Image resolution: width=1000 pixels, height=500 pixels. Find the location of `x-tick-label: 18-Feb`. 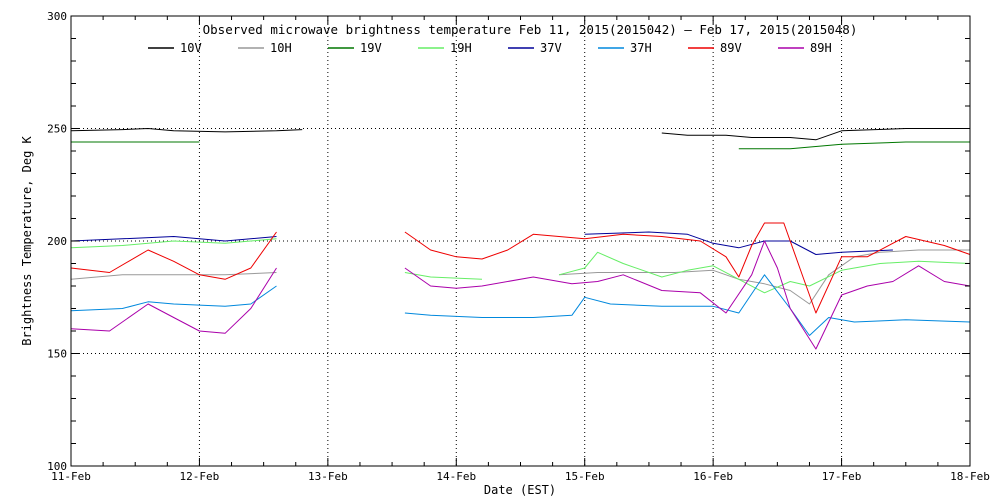

x-tick-label: 18-Feb is located at coordinates (970, 476).